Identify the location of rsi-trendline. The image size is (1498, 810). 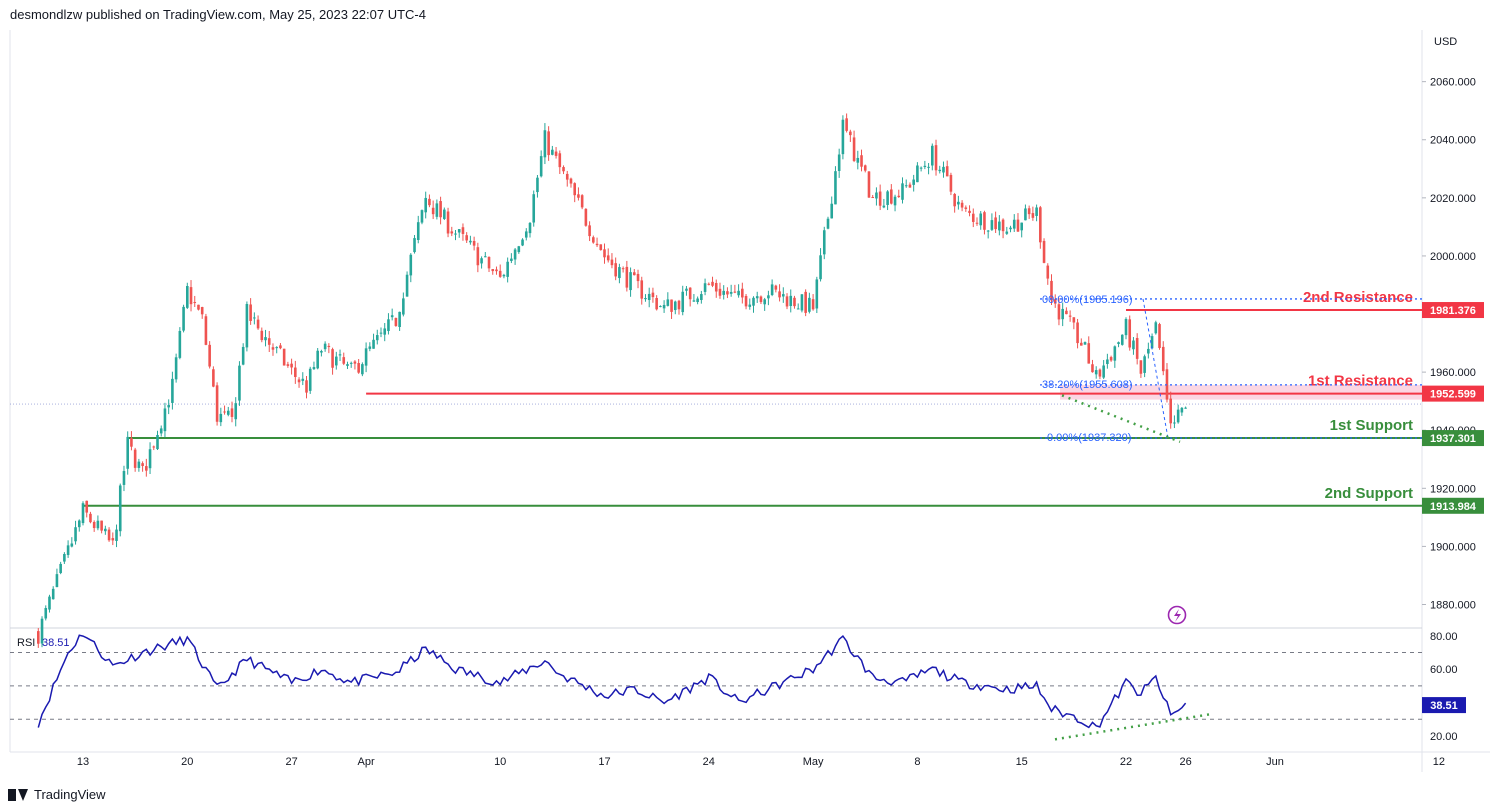
(1132, 727).